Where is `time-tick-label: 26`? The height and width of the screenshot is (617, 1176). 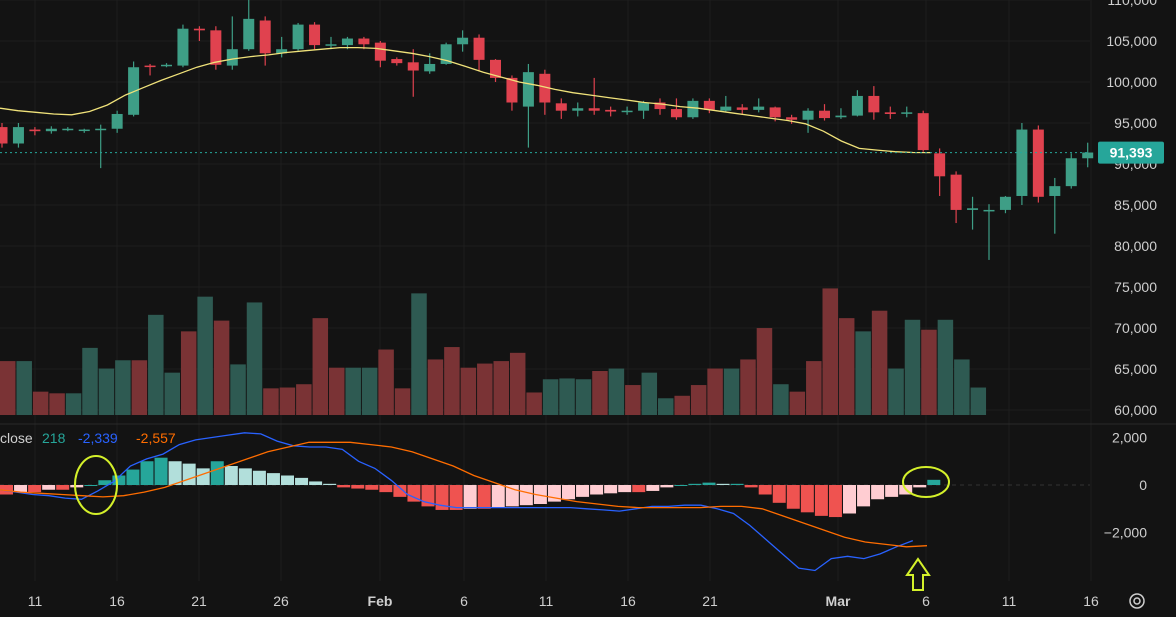 time-tick-label: 26 is located at coordinates (281, 601).